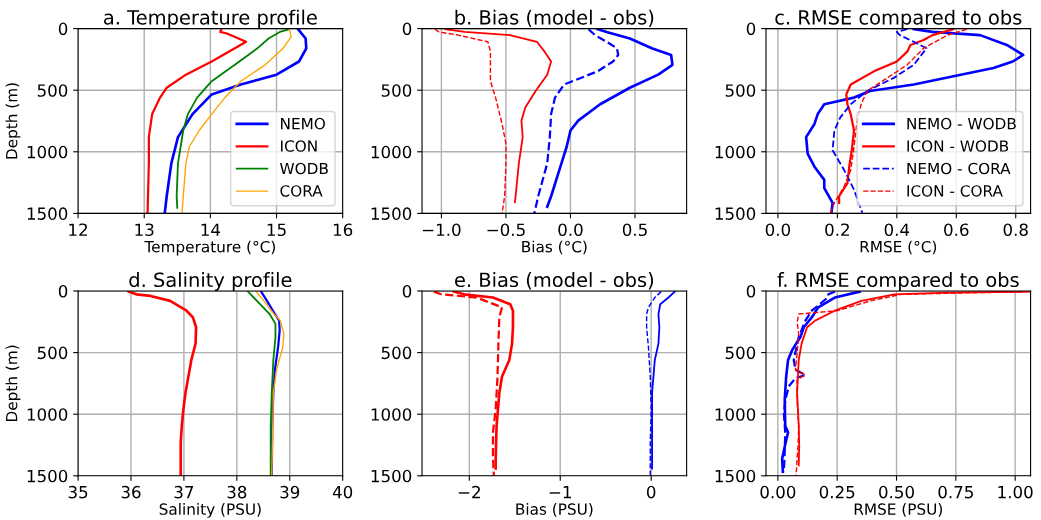 The image size is (1041, 520). I want to click on x-axis-title: Bias (°C), so click(554, 247).